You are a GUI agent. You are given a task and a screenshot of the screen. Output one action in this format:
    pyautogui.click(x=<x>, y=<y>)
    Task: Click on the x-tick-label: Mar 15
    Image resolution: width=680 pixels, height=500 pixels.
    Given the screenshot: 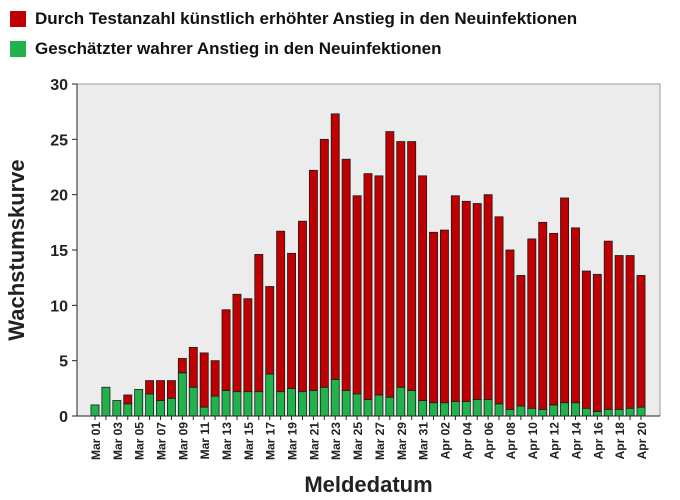 What is the action you would take?
    pyautogui.click(x=249, y=441)
    